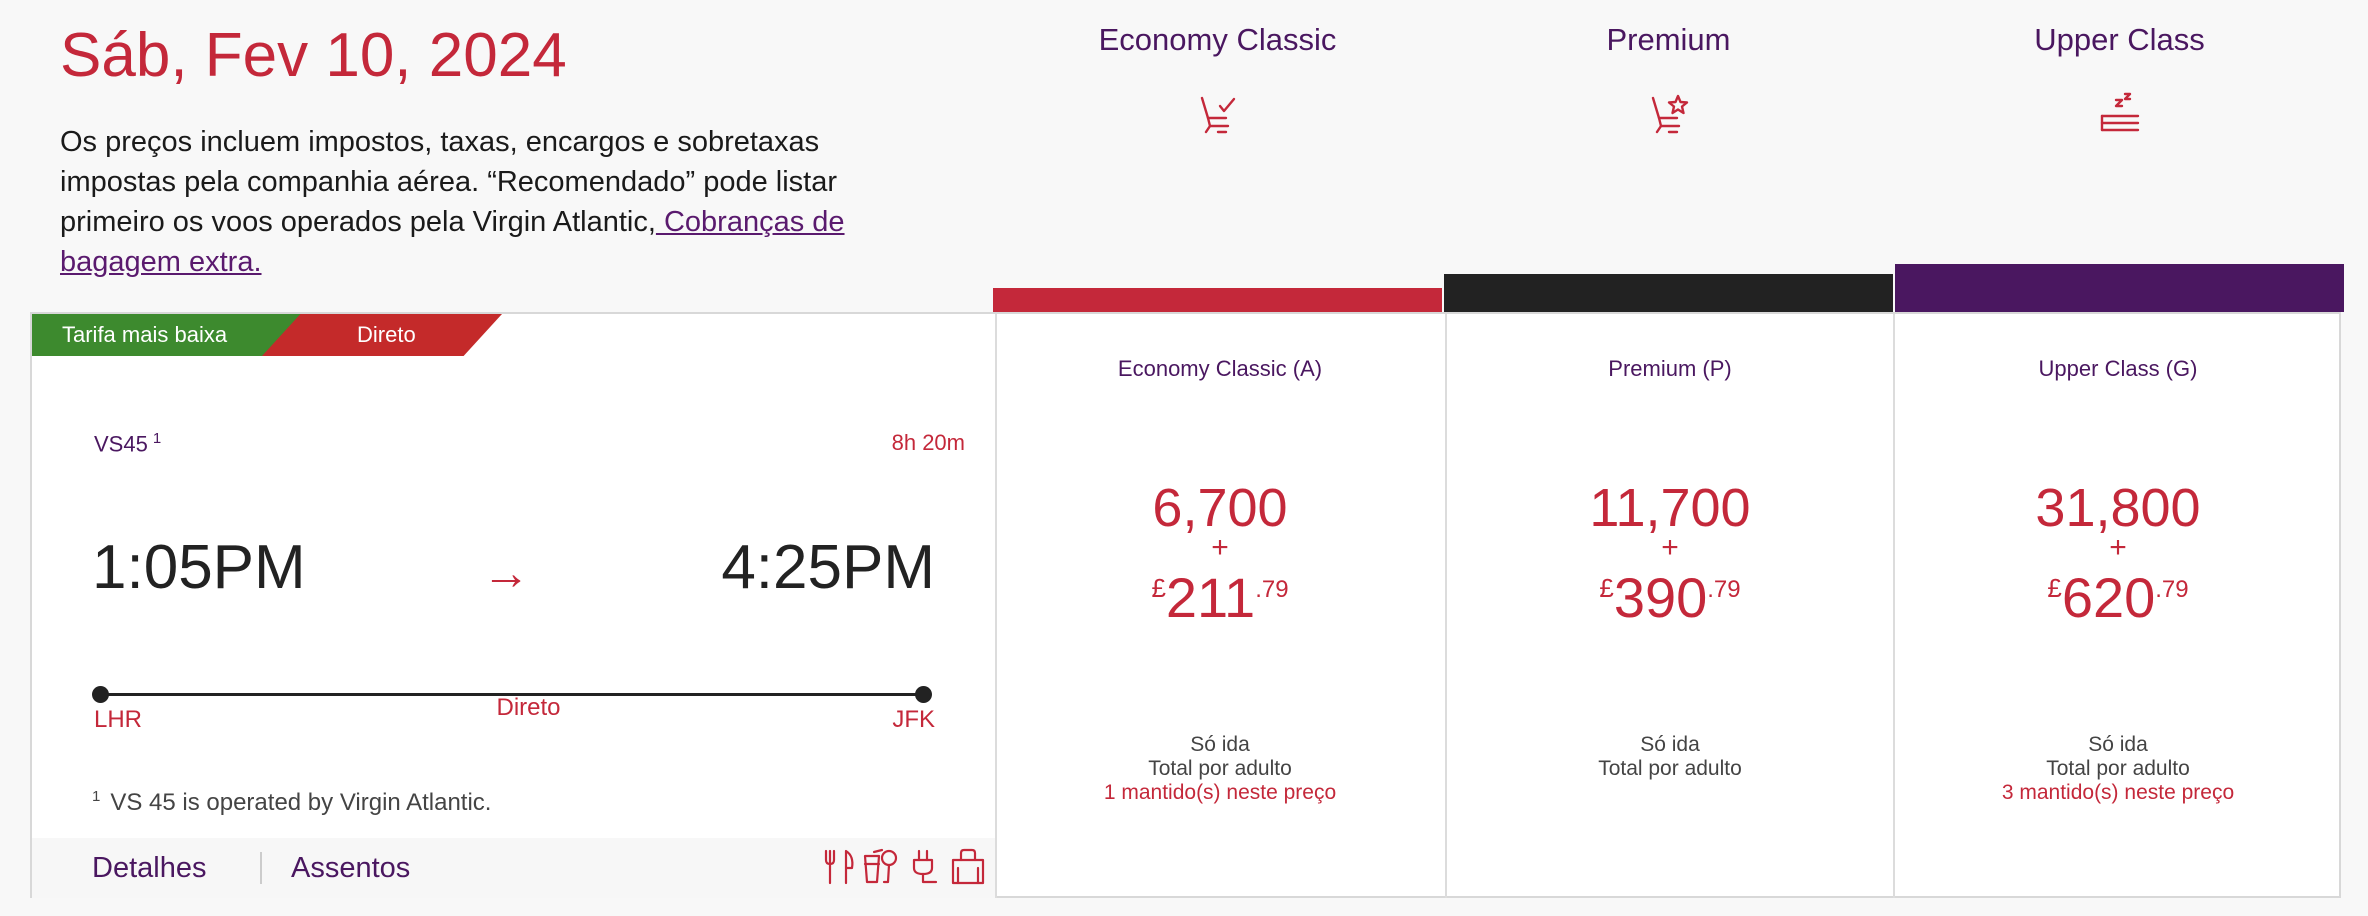 This screenshot has height=916, width=2368. Describe the element at coordinates (2119, 39) in the screenshot. I see `cabin-name: Upper Class` at that location.